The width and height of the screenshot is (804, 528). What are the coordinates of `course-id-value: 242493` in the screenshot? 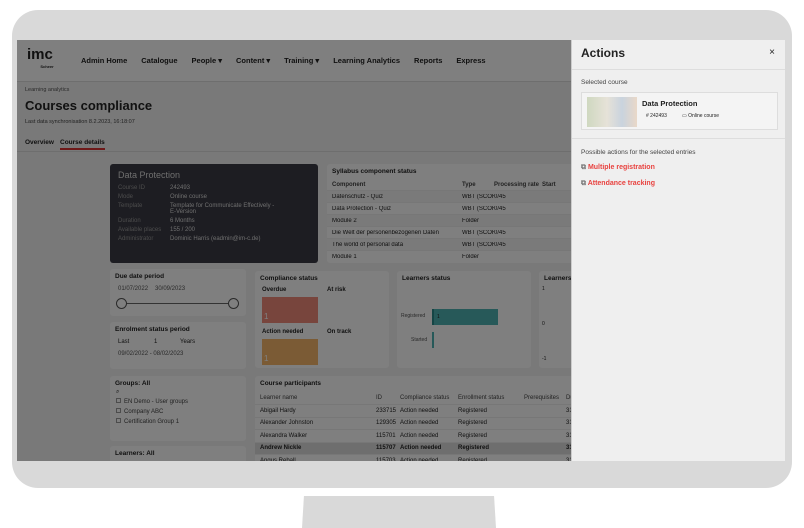 It's located at (658, 116).